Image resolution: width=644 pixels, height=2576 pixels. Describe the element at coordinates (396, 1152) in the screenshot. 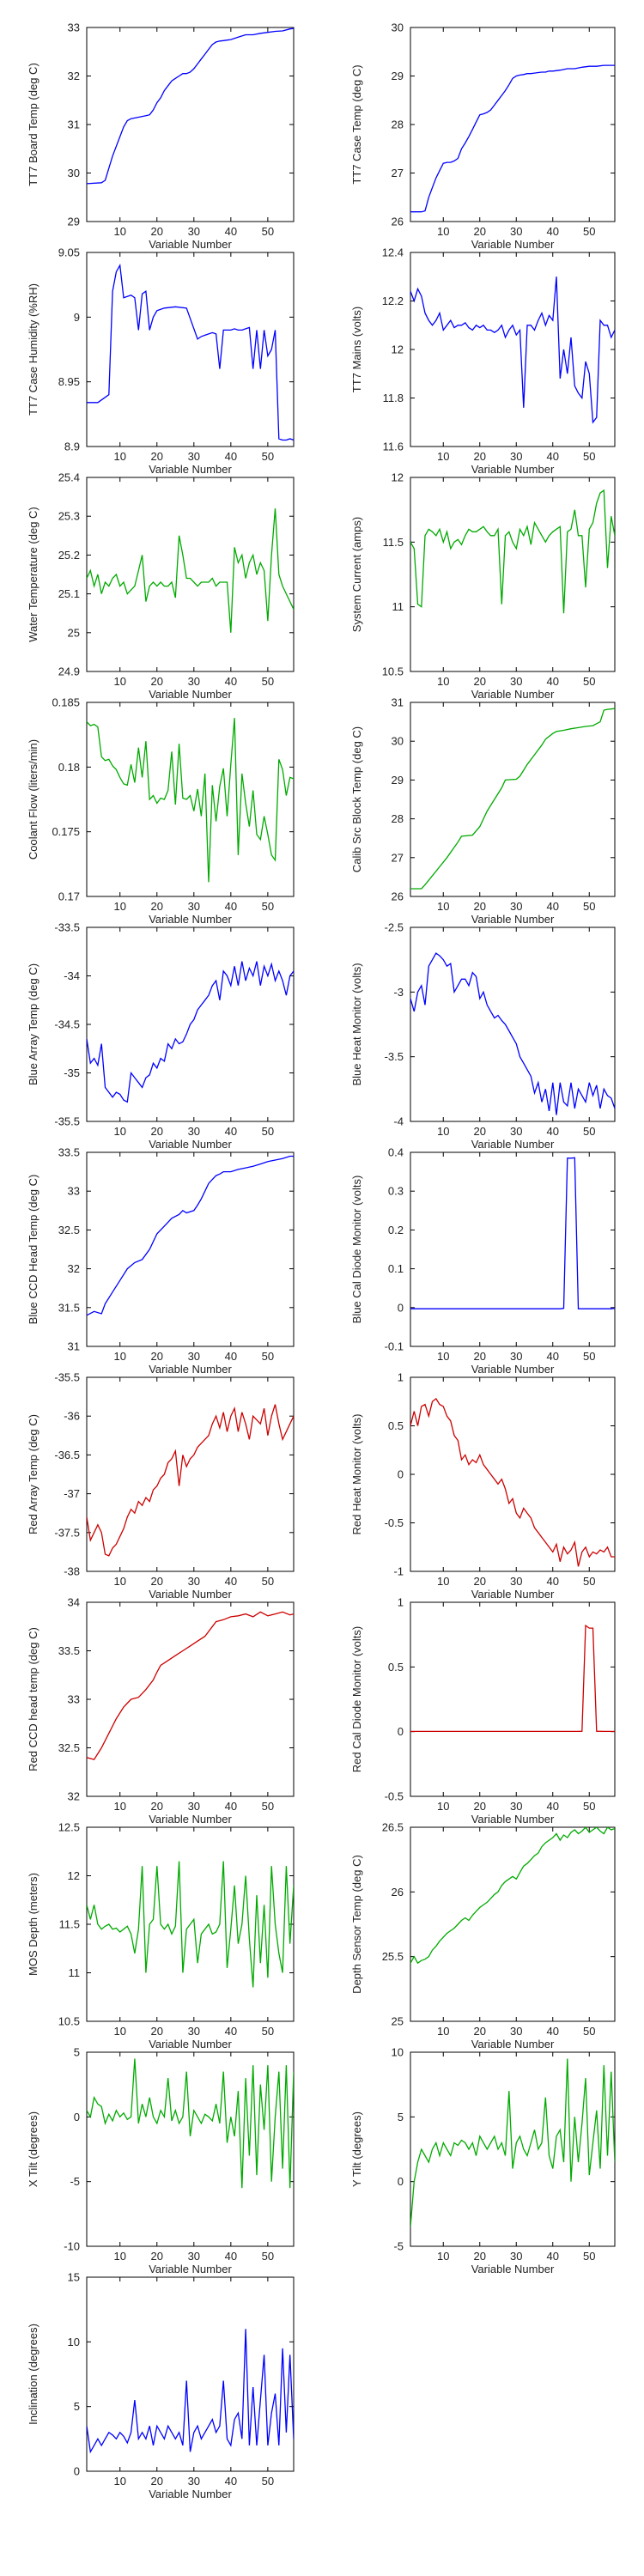

I see `y-tick-label: 0.4` at that location.